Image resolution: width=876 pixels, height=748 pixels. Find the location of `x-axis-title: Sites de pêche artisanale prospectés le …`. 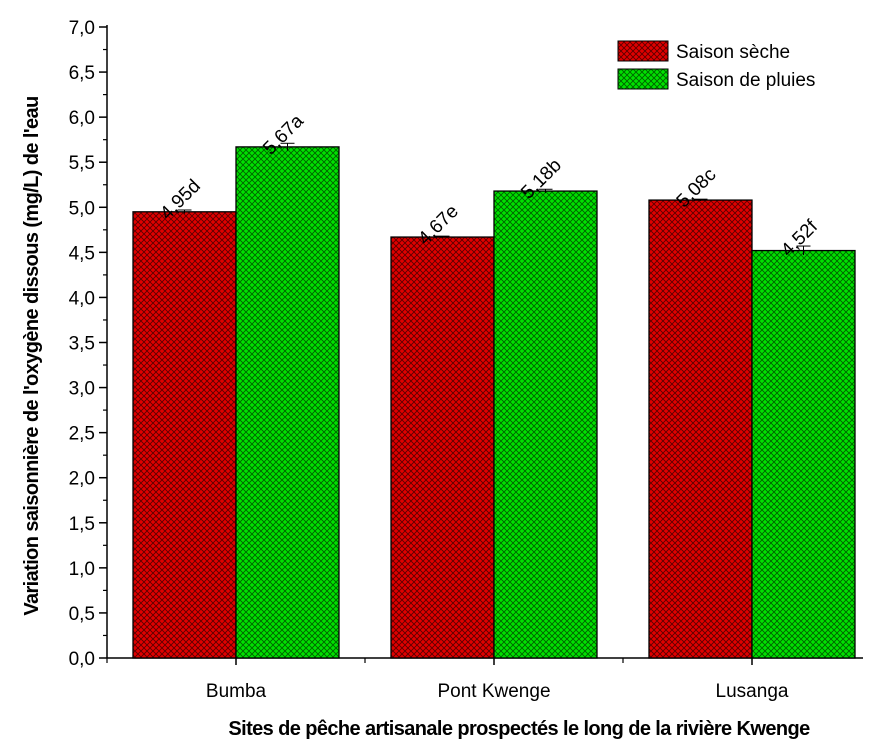

x-axis-title: Sites de pêche artisanale prospectés le … is located at coordinates (519, 729).